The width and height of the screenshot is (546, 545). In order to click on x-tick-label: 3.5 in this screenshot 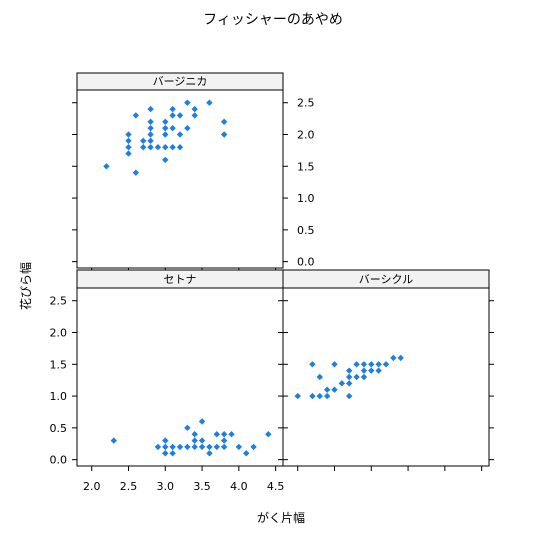, I will do `click(202, 486)`.